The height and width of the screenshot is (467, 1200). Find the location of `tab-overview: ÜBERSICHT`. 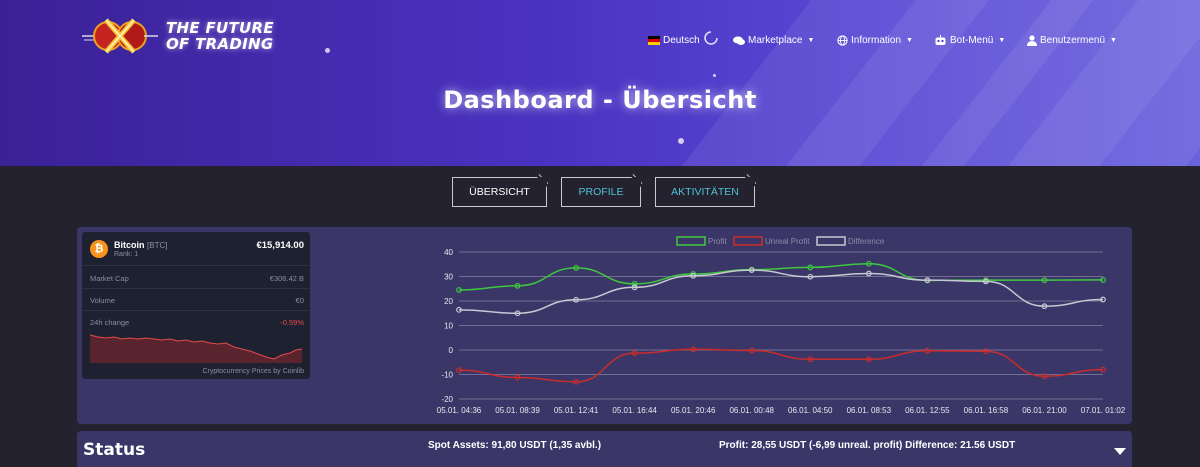

tab-overview: ÜBERSICHT is located at coordinates (499, 192).